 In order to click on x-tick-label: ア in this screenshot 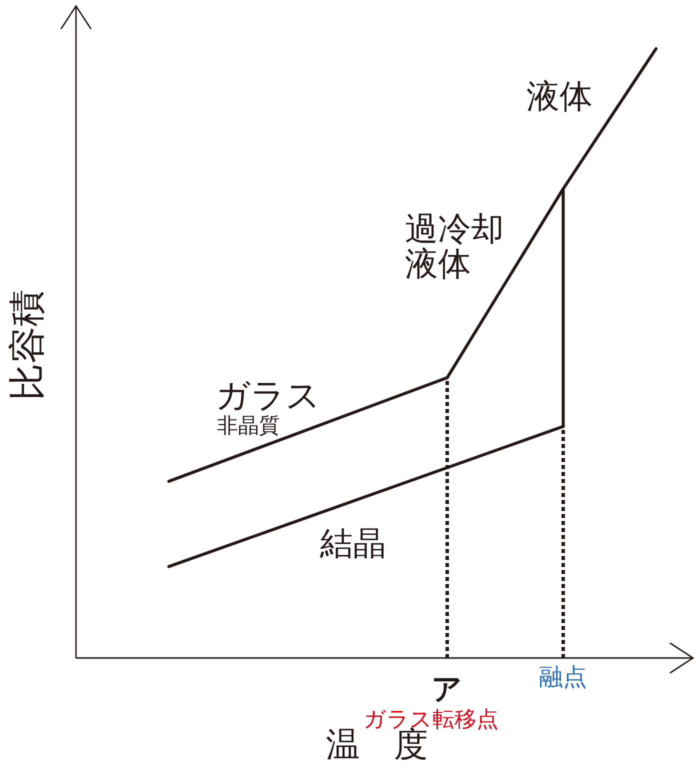, I will do `click(447, 689)`.